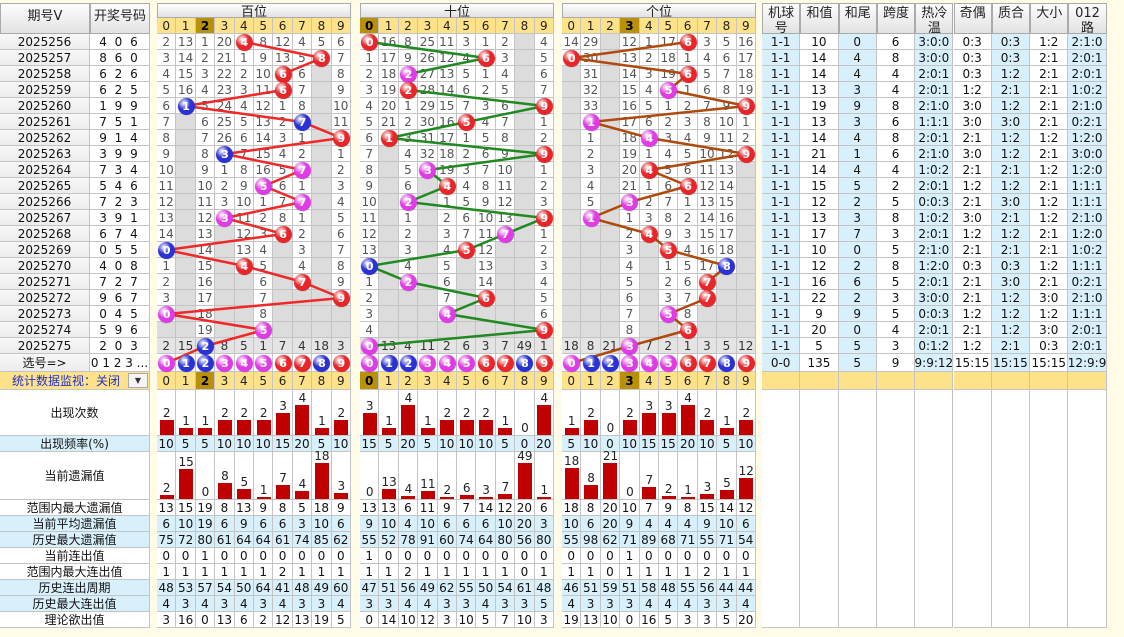  Describe the element at coordinates (544, 106) in the screenshot. I see `hit-ball: 9` at that location.